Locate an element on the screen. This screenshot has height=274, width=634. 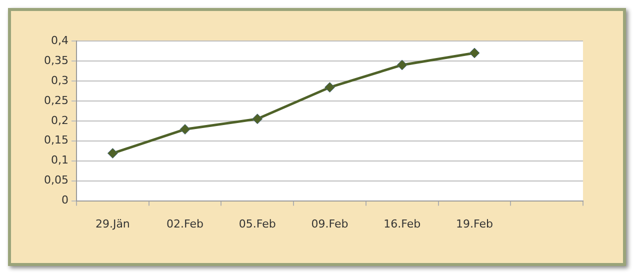
y-tick-label: 0,4 is located at coordinates (59, 40).